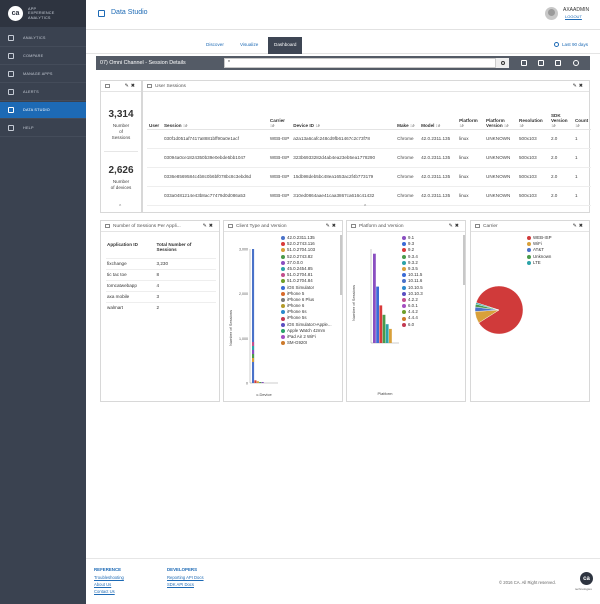  What do you see at coordinates (306, 312) in the screenshot?
I see `legend-item: iPhone 6s` at bounding box center [306, 312].